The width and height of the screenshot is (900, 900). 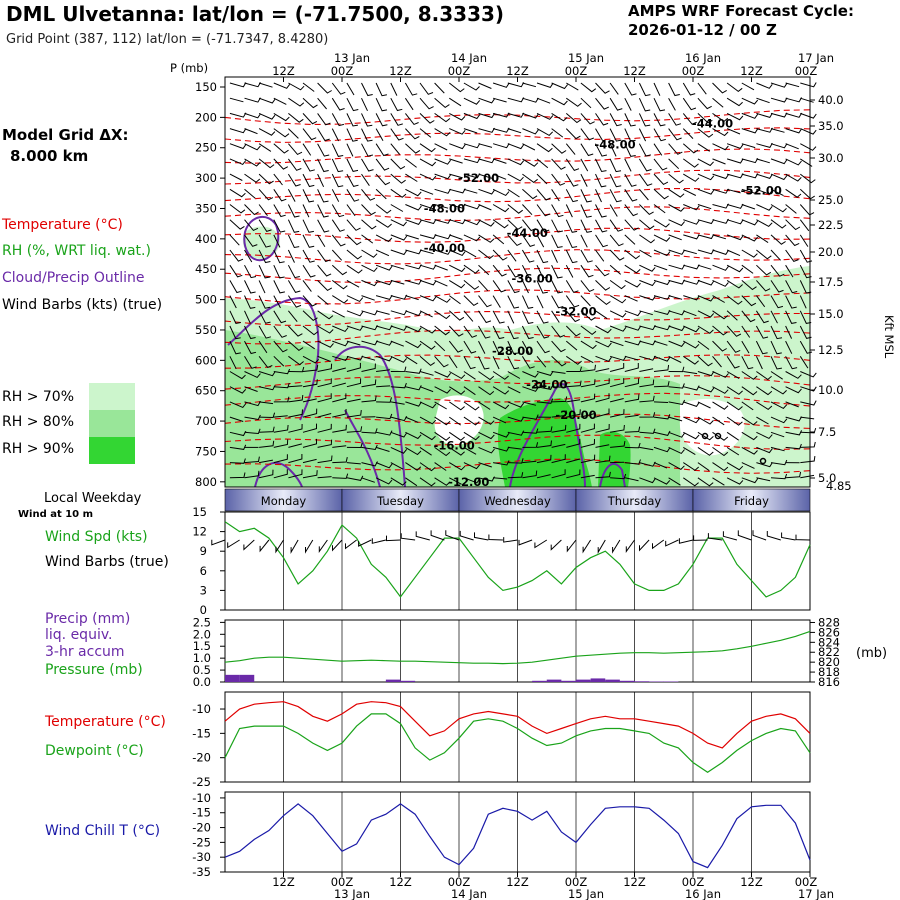 I want to click on temperature-contour-label: -36.00, so click(x=532, y=278).